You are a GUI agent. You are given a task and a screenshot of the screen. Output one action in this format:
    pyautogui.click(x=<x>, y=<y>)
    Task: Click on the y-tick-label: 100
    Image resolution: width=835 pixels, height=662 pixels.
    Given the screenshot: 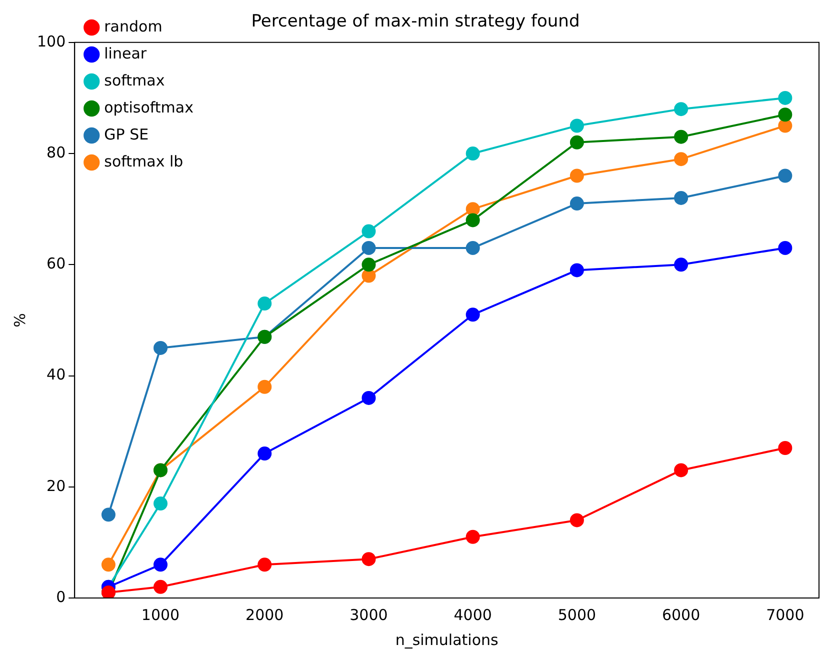 What is the action you would take?
    pyautogui.click(x=51, y=41)
    